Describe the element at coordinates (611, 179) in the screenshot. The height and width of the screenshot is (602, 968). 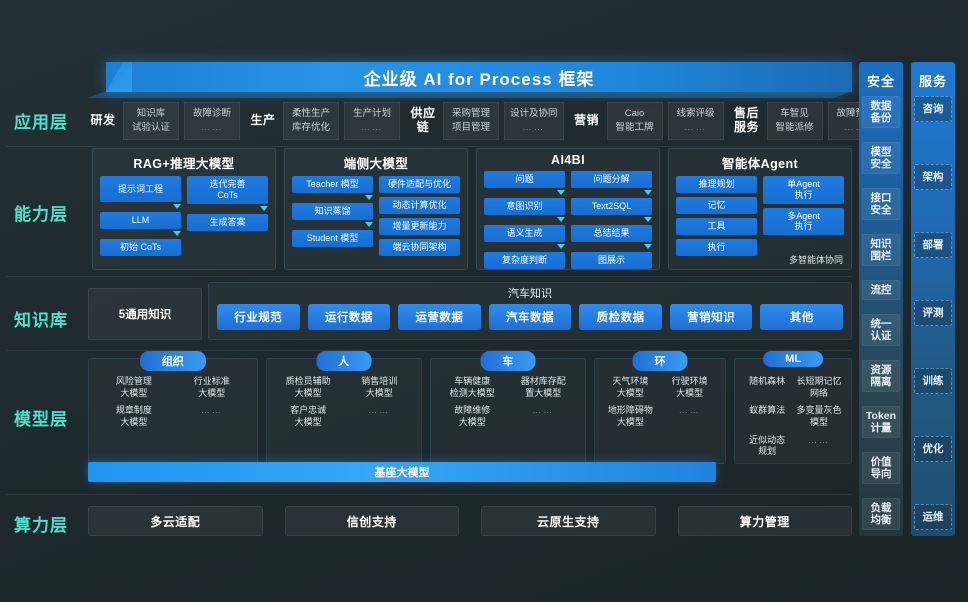
I see `capability-node: 问题分解` at that location.